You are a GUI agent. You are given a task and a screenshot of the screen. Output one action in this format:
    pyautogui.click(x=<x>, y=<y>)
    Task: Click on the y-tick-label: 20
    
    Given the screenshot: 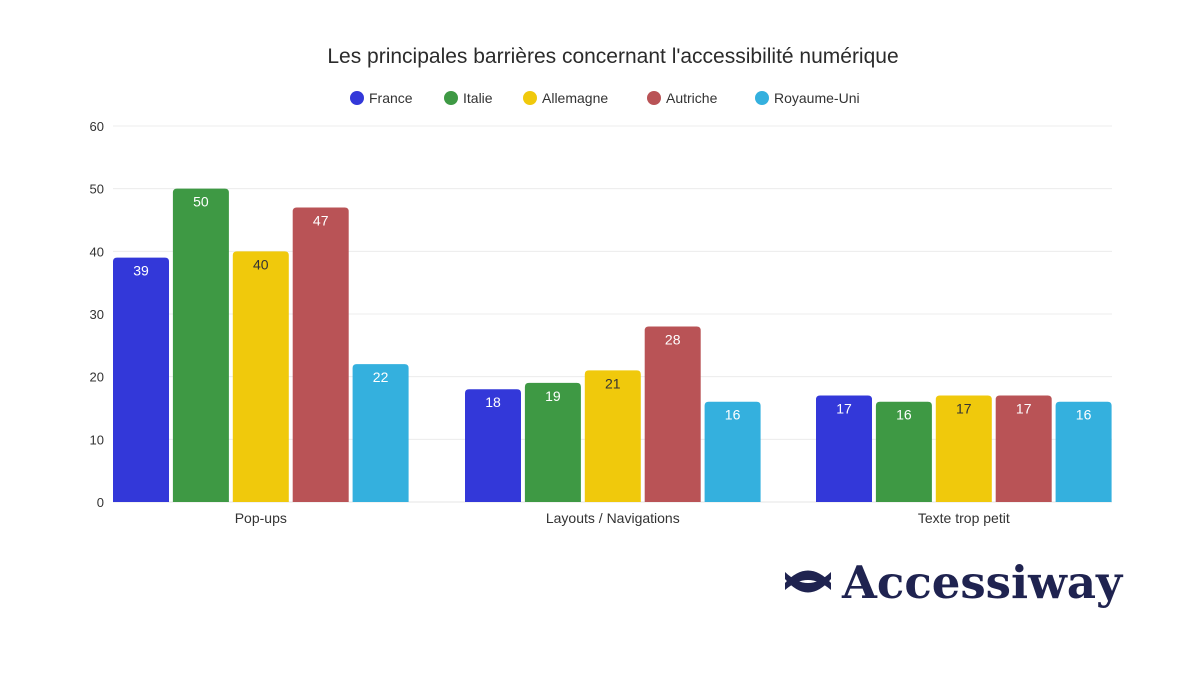 What is the action you would take?
    pyautogui.click(x=97, y=377)
    